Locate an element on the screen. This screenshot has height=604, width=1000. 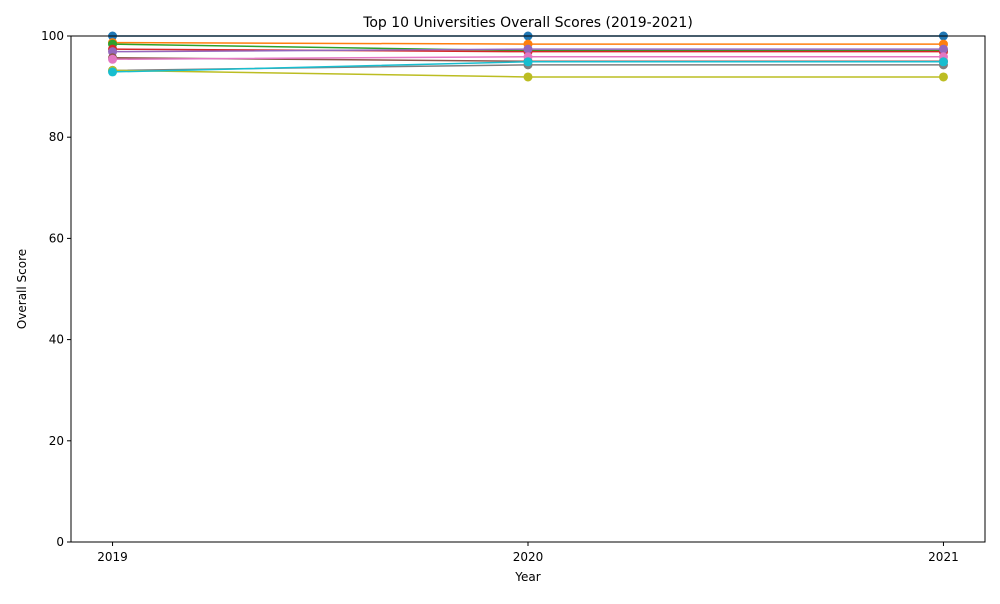
plot-area is located at coordinates (528, 56).